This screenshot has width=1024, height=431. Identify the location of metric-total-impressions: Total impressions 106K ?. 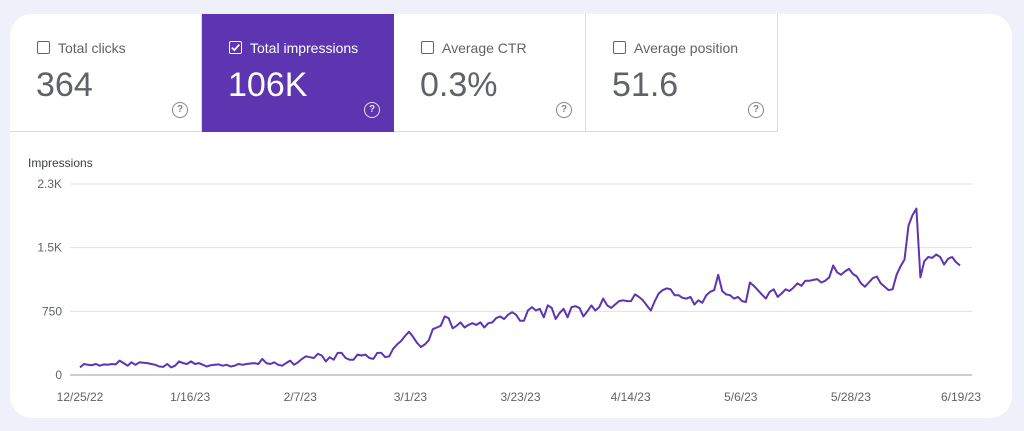
(298, 73).